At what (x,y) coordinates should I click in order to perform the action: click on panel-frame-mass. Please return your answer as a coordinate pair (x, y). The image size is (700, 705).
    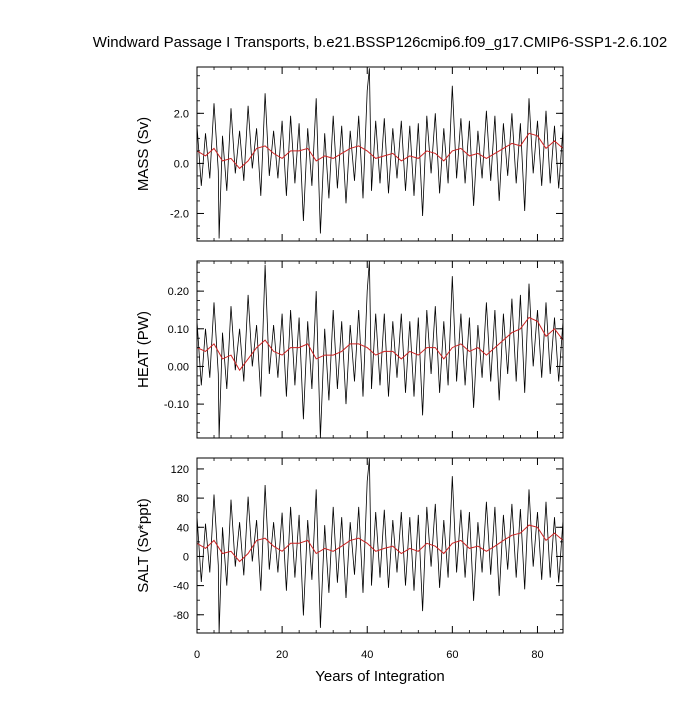
    Looking at the image, I should click on (380, 154).